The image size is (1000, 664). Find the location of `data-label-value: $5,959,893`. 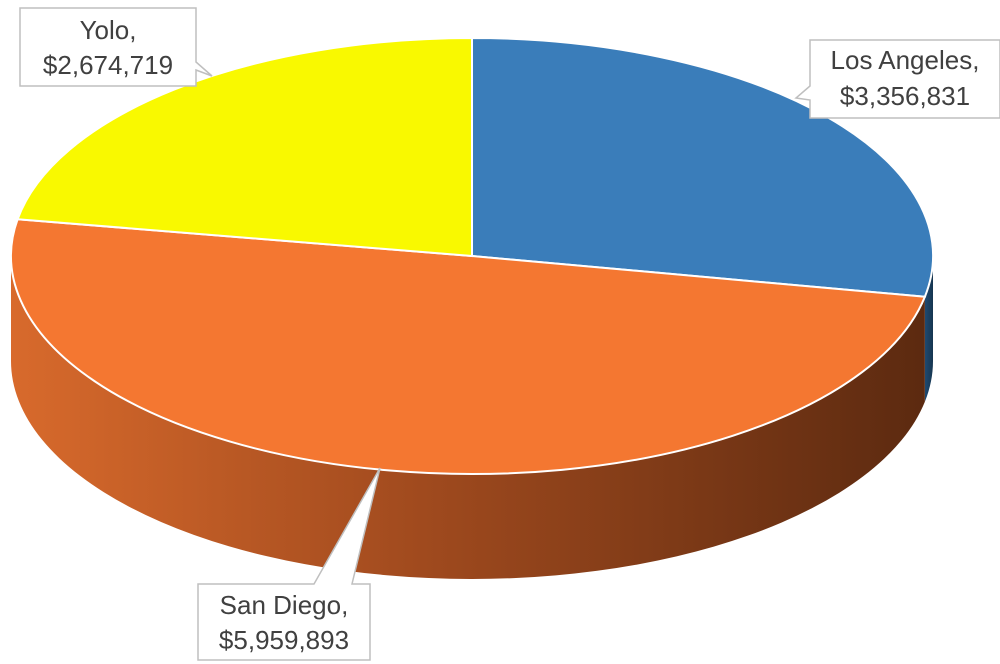

data-label-value: $5,959,893 is located at coordinates (284, 640).